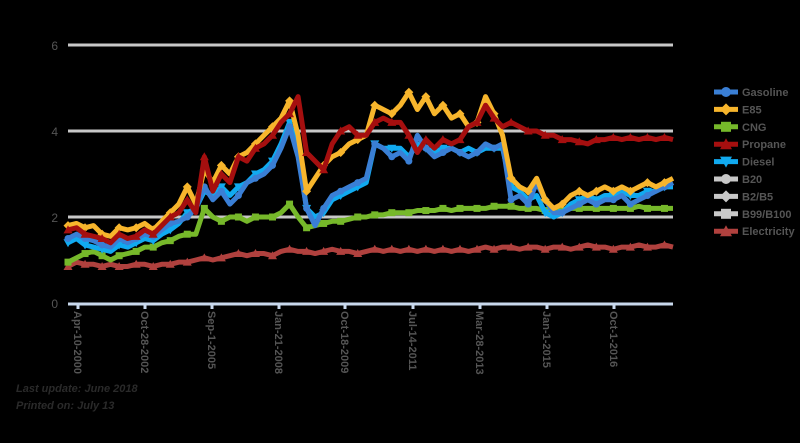 The width and height of the screenshot is (800, 443). Describe the element at coordinates (144, 342) in the screenshot. I see `x-tick-label: Oct-28-2002` at that location.